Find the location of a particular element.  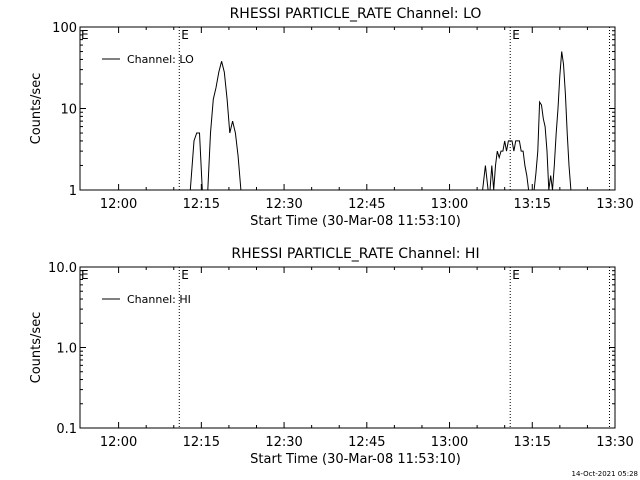

panel-1-x-axis-label: Start Time (30-Mar-08 11:53:10) is located at coordinates (355, 221).